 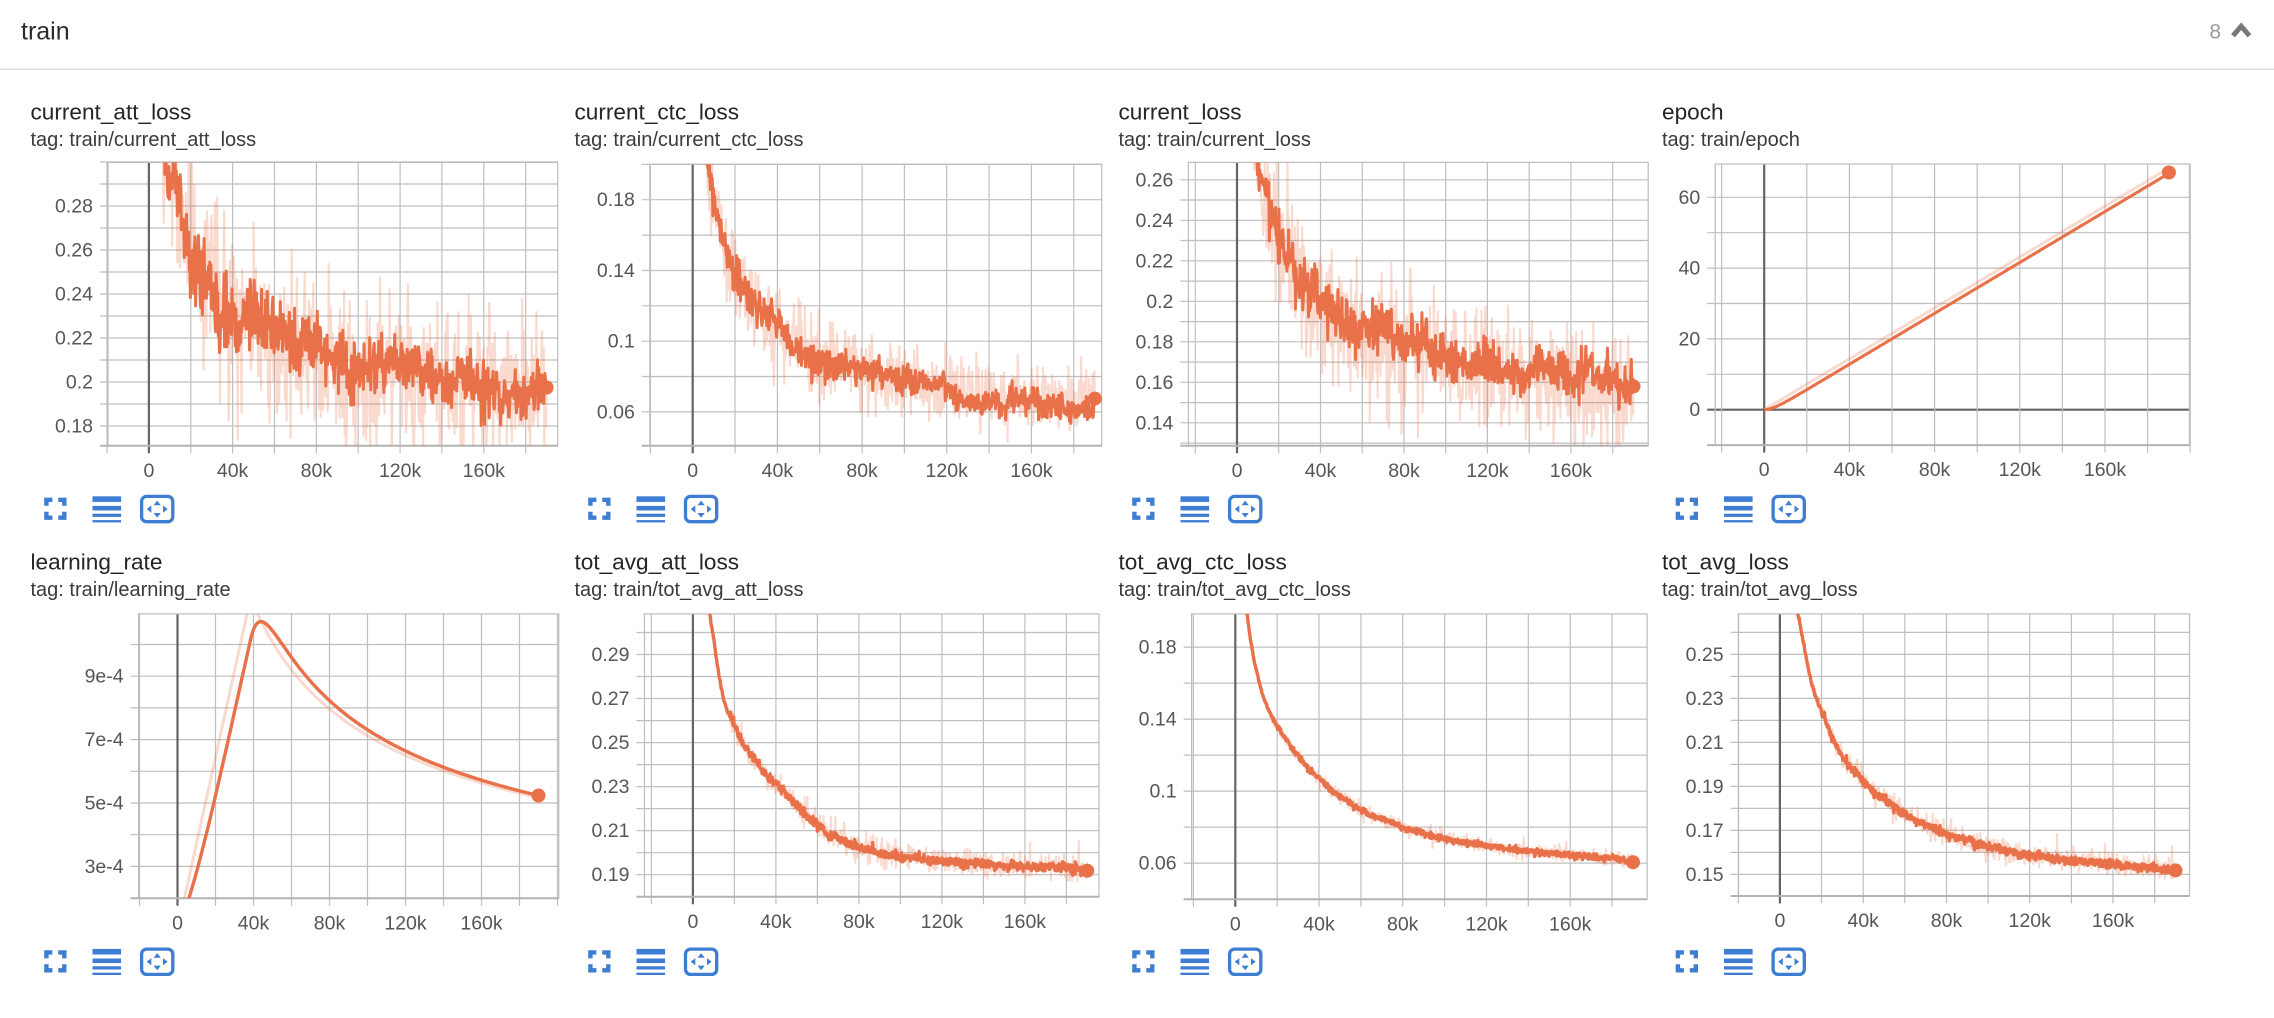 What do you see at coordinates (1689, 339) in the screenshot?
I see `svg-text: 20` at bounding box center [1689, 339].